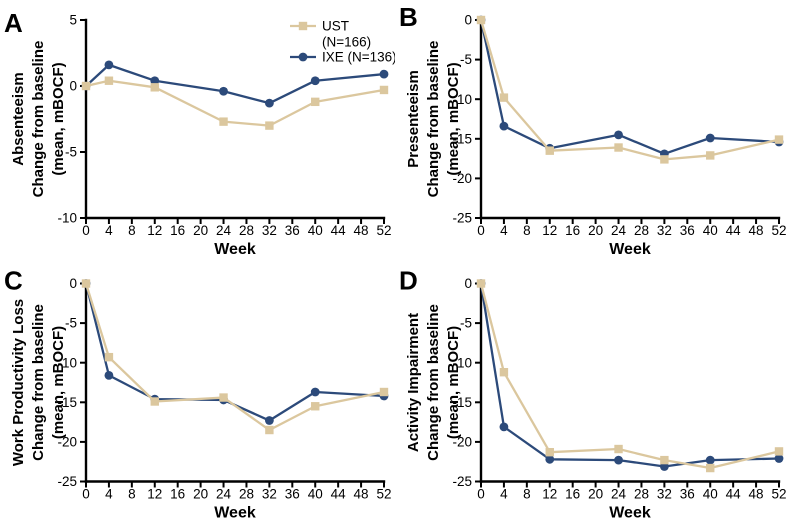 Image resolution: width=790 pixels, height=527 pixels. I want to click on y-axis-ticks: 0 -5 -10 -15 -20 -25, so click(466, 382).